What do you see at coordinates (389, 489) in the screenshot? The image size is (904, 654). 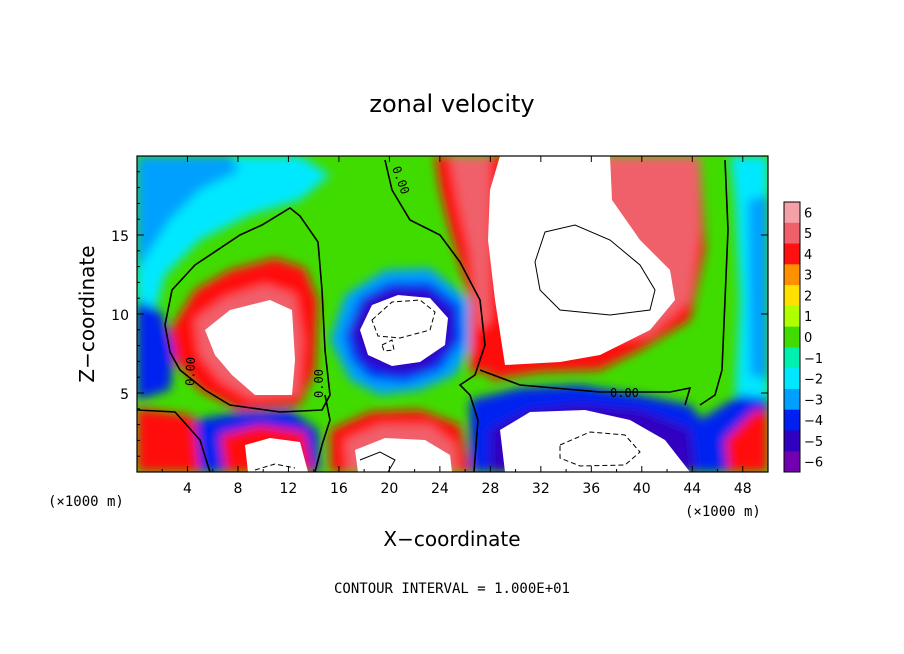 I see `x-tick-label: 20` at bounding box center [389, 489].